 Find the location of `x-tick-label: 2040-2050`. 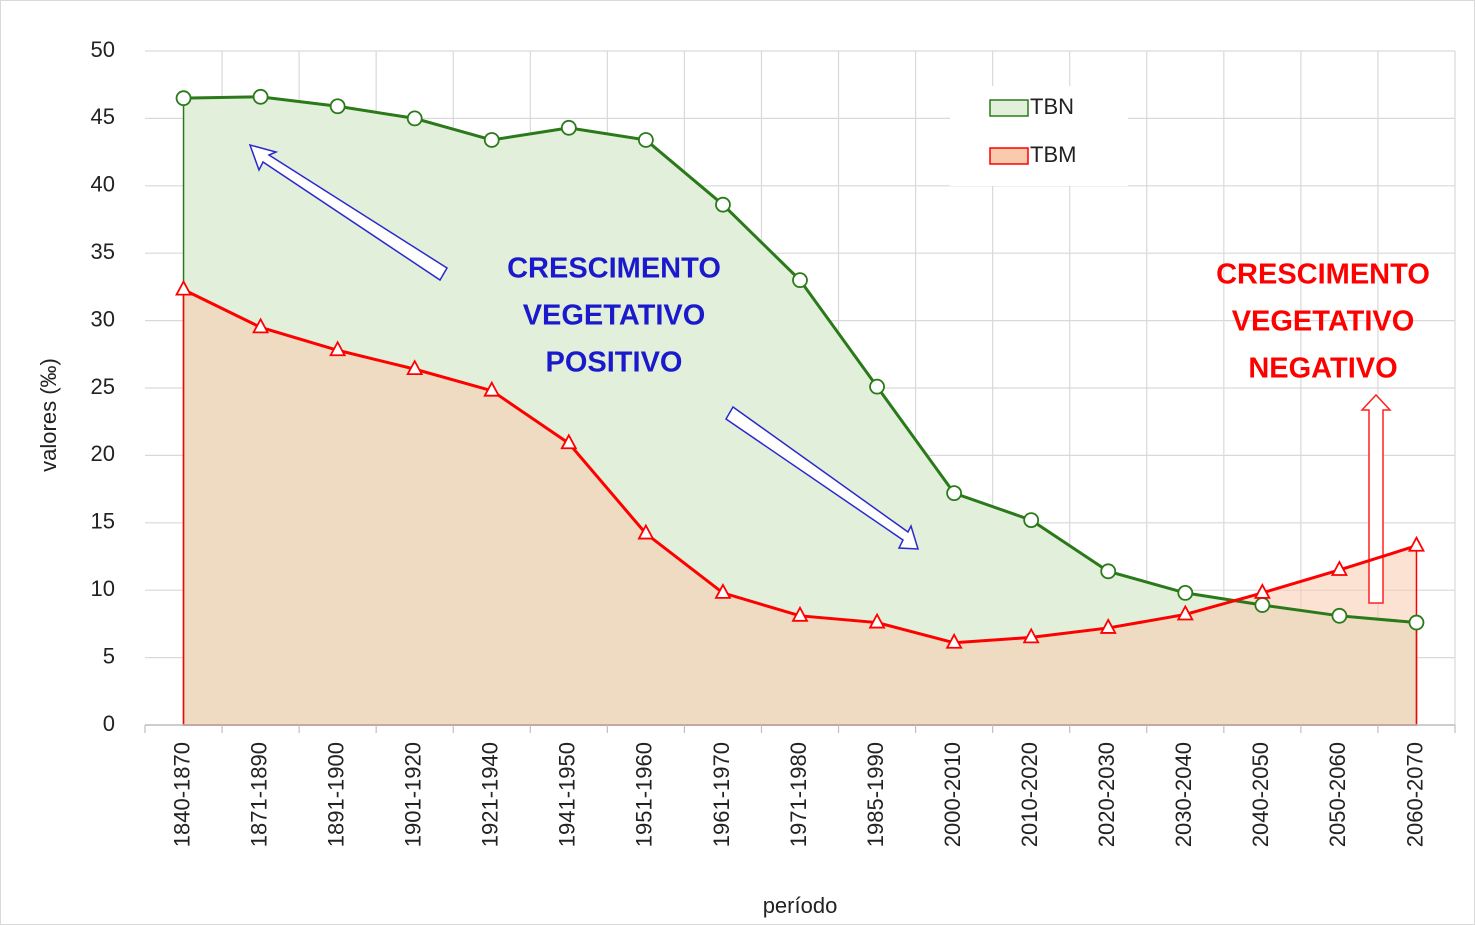

x-tick-label: 2040-2050 is located at coordinates (1260, 794).